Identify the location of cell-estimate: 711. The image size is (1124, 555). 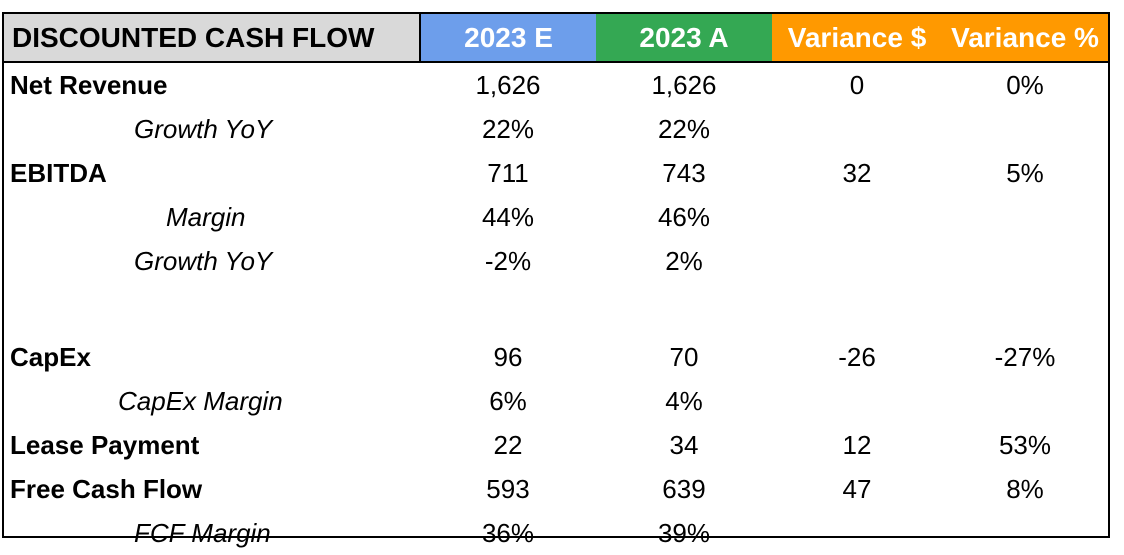
(508, 172).